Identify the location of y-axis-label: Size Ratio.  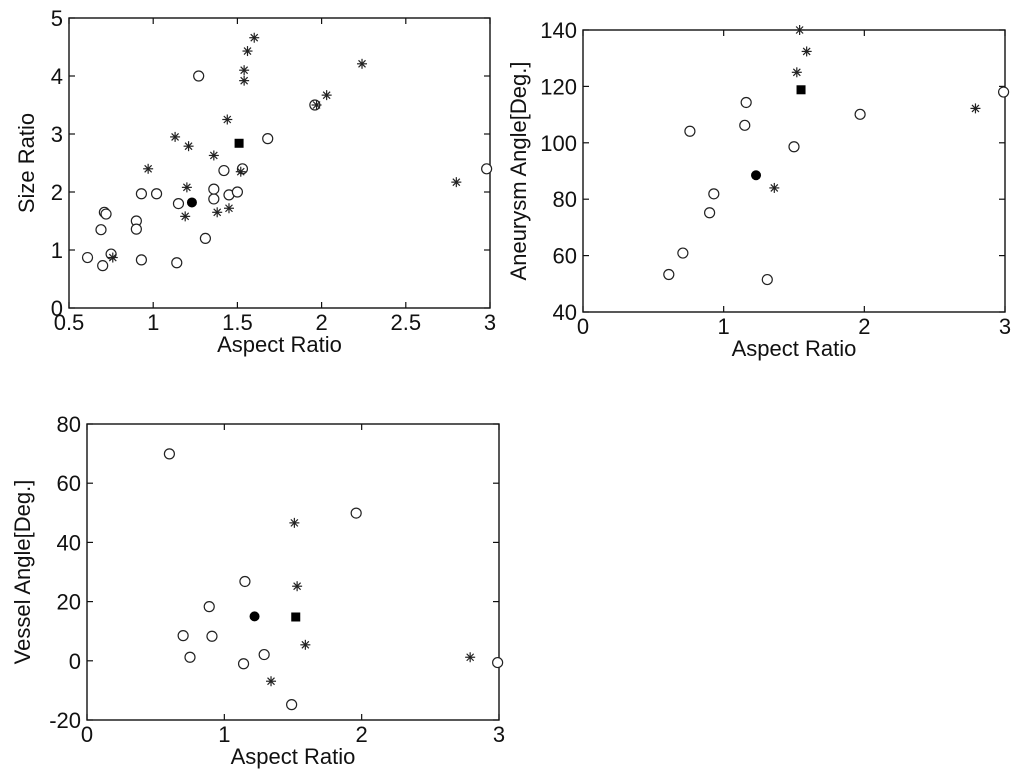
(26, 163).